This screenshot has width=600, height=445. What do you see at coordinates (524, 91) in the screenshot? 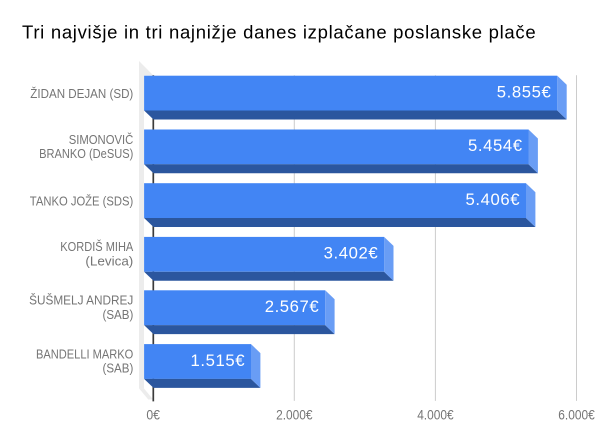
I see `svg-text: 5.855€` at bounding box center [524, 91].